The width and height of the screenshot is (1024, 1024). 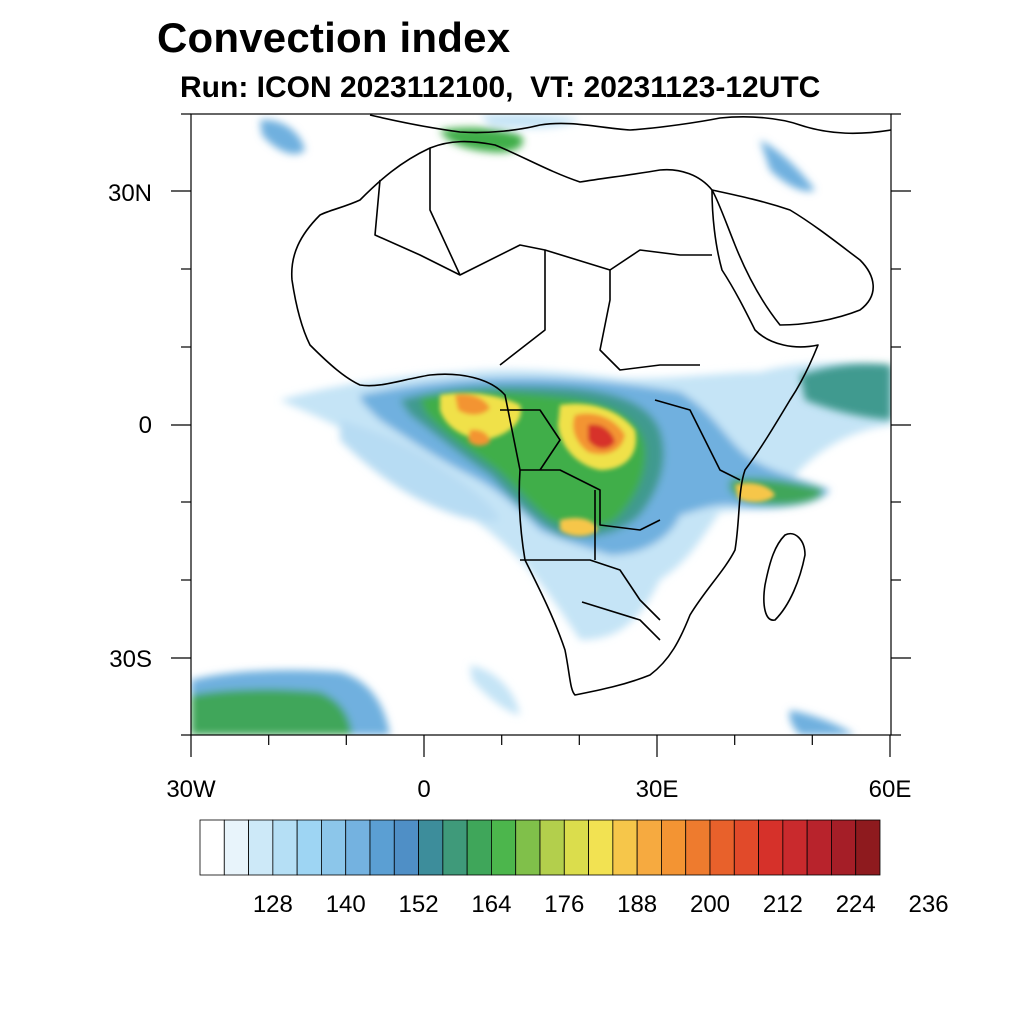 What do you see at coordinates (787, 166) in the screenshot?
I see `field-north-east` at bounding box center [787, 166].